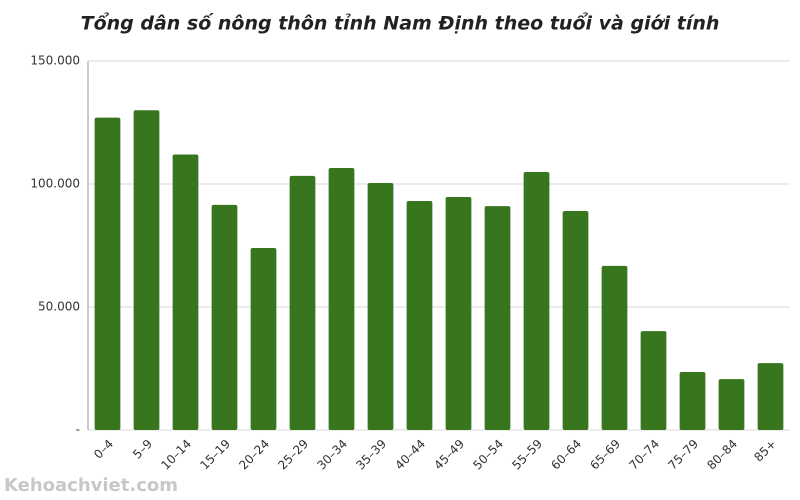  What do you see at coordinates (176, 455) in the screenshot?
I see `x-tick-label: 10–14` at bounding box center [176, 455].